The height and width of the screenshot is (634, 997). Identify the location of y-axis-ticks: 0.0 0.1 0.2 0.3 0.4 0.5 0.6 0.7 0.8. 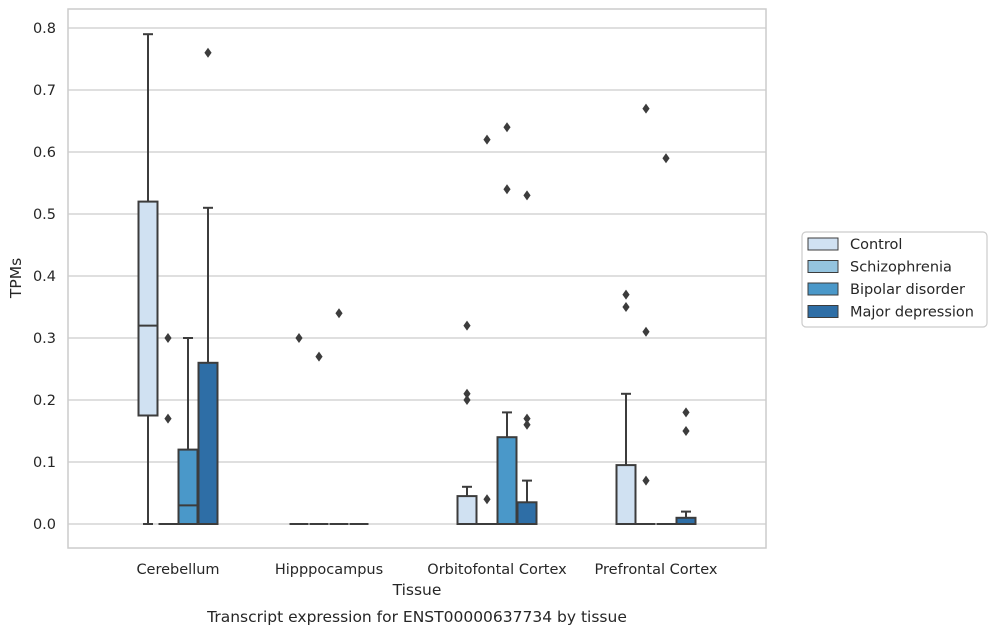
(44, 277).